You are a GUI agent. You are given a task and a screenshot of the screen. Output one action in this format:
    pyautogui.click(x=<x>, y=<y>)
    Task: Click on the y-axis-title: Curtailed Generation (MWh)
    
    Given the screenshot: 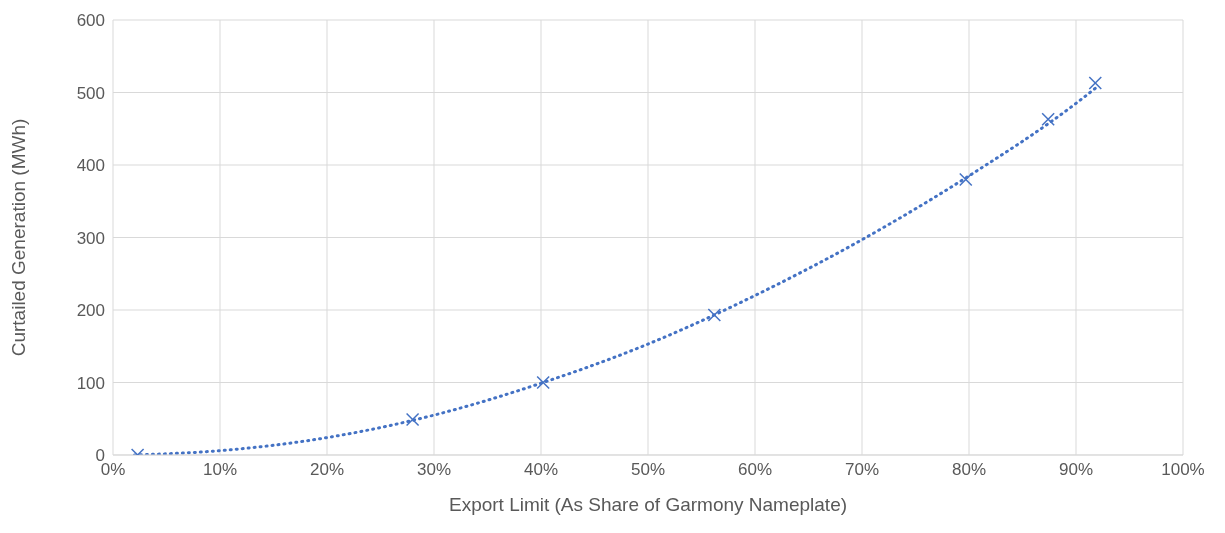 What is the action you would take?
    pyautogui.click(x=18, y=237)
    